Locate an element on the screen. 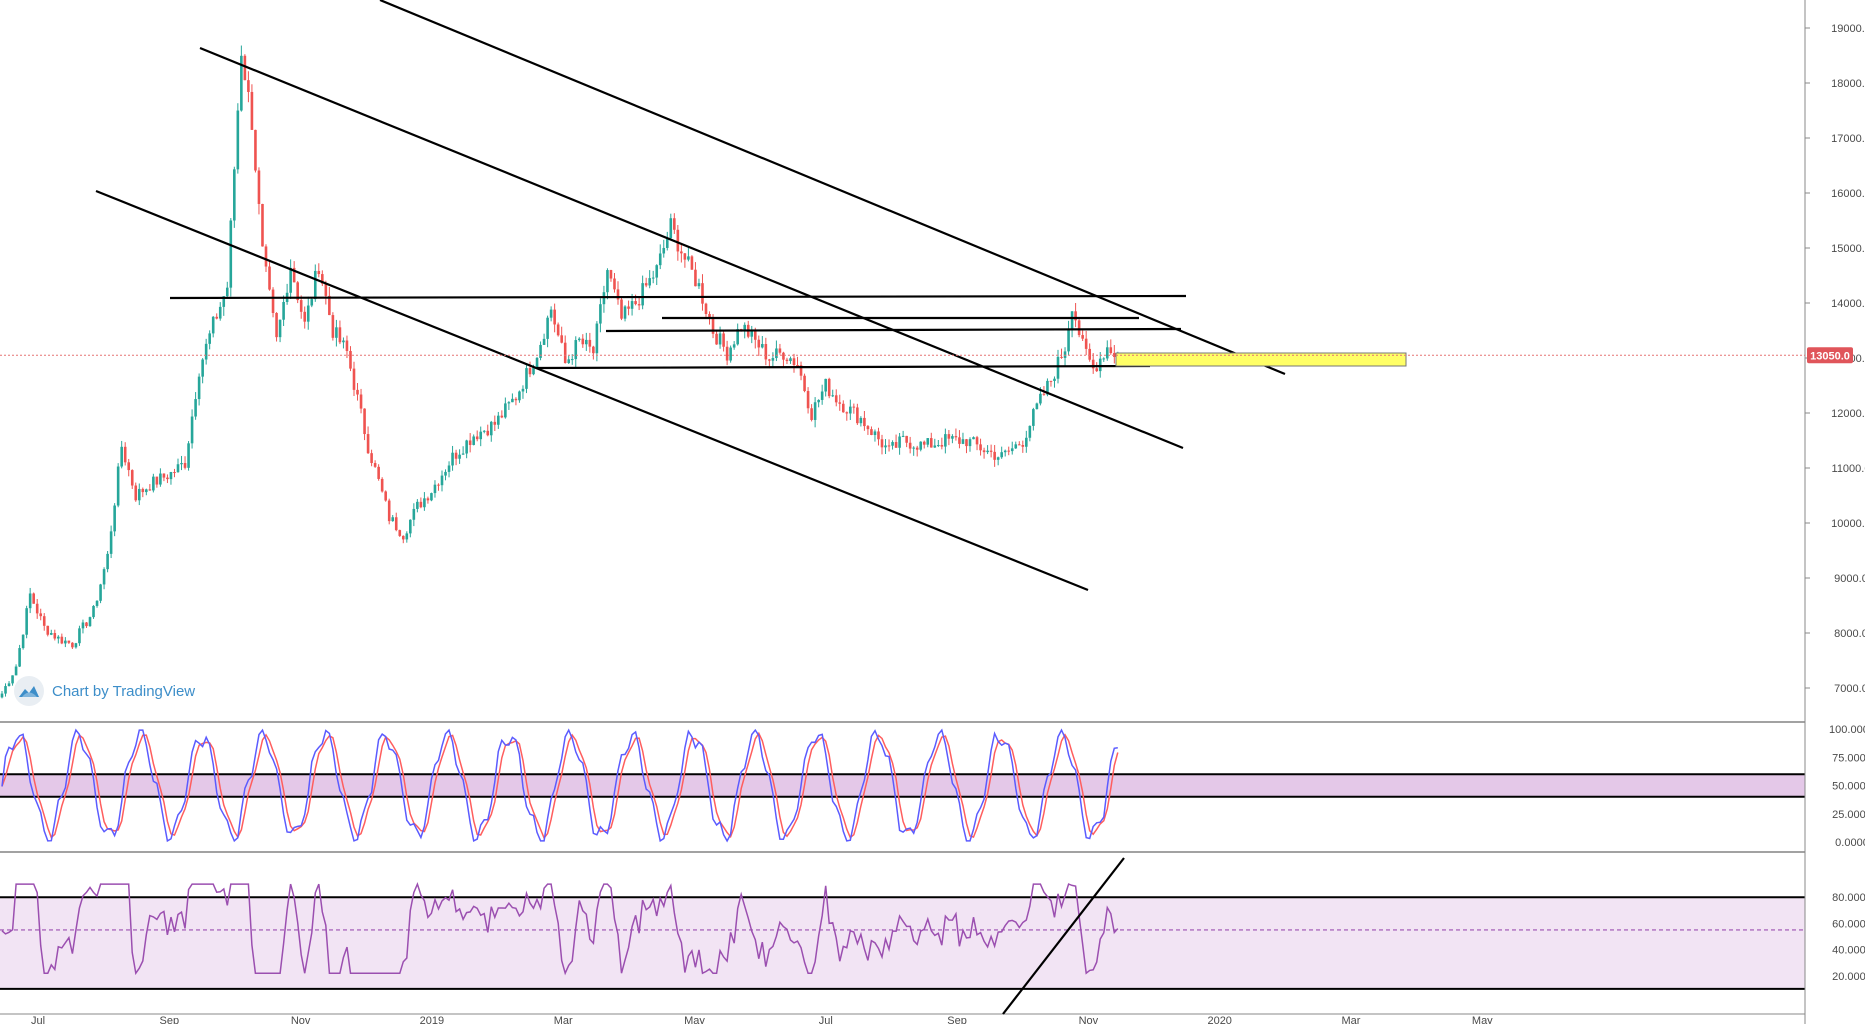 The image size is (1865, 1029). stochastic-tick-label: 25.0000 is located at coordinates (1848, 815).